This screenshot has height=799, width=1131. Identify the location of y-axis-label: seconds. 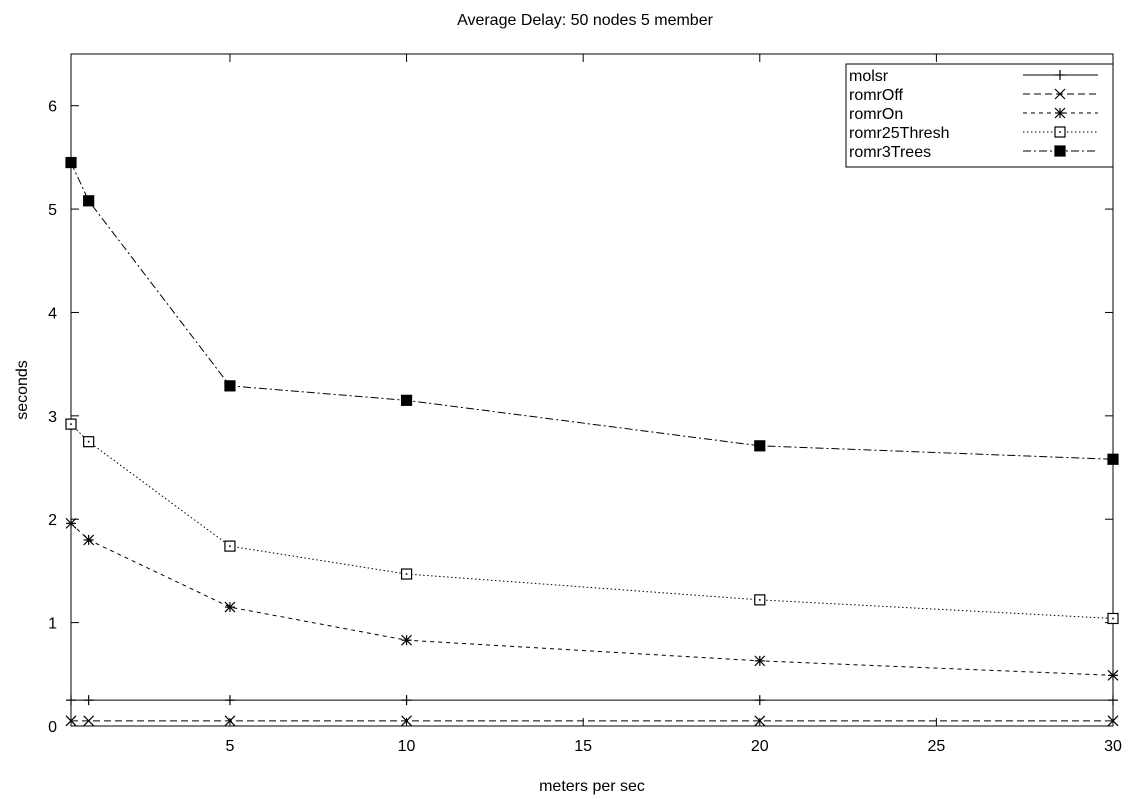
(22, 390).